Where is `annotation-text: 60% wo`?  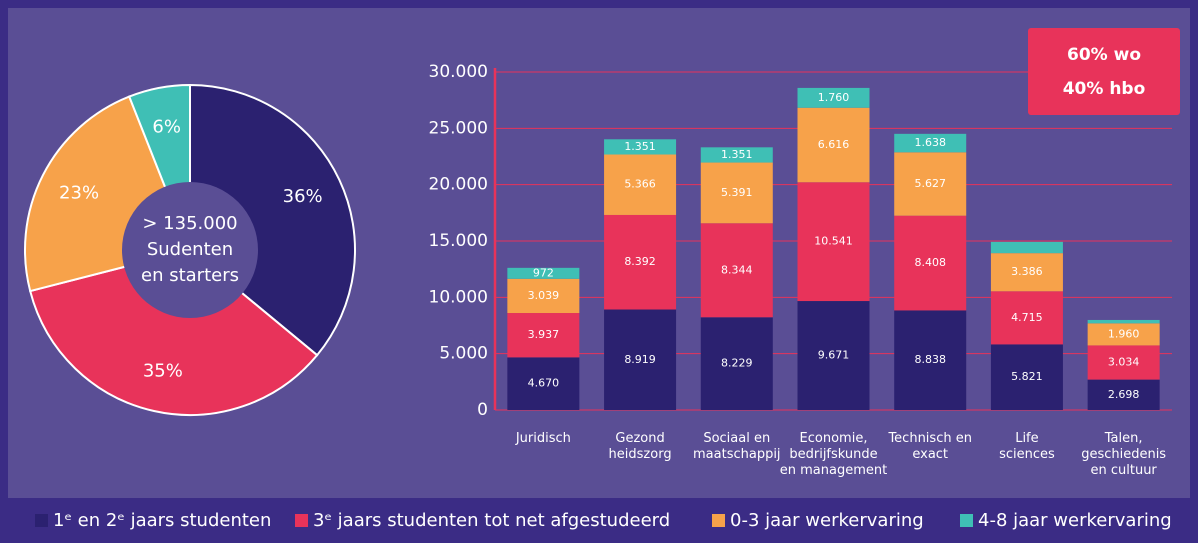 annotation-text: 60% wo is located at coordinates (1104, 55).